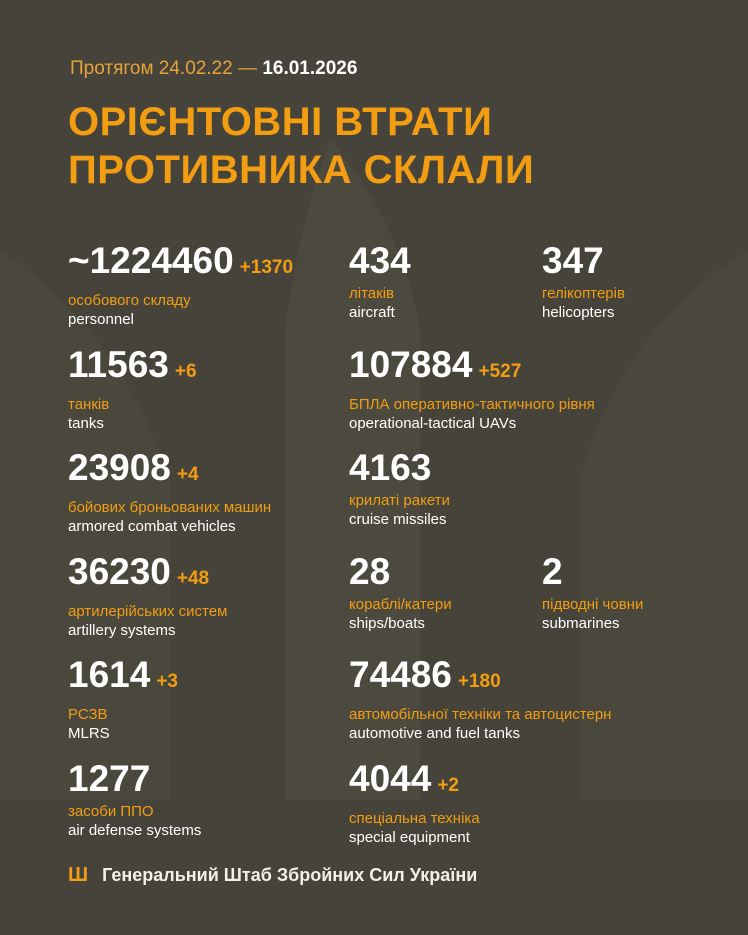 The width and height of the screenshot is (748, 935). What do you see at coordinates (167, 681) in the screenshot?
I see `stat-increase: +3` at bounding box center [167, 681].